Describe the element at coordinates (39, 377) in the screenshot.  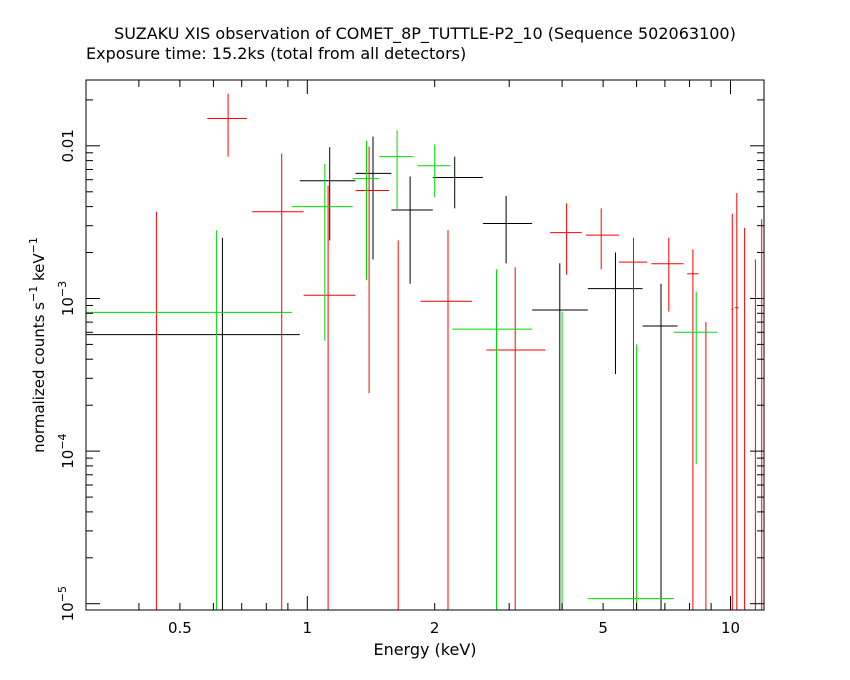
I see `y-axis-label-base: normalized counts s` at that location.